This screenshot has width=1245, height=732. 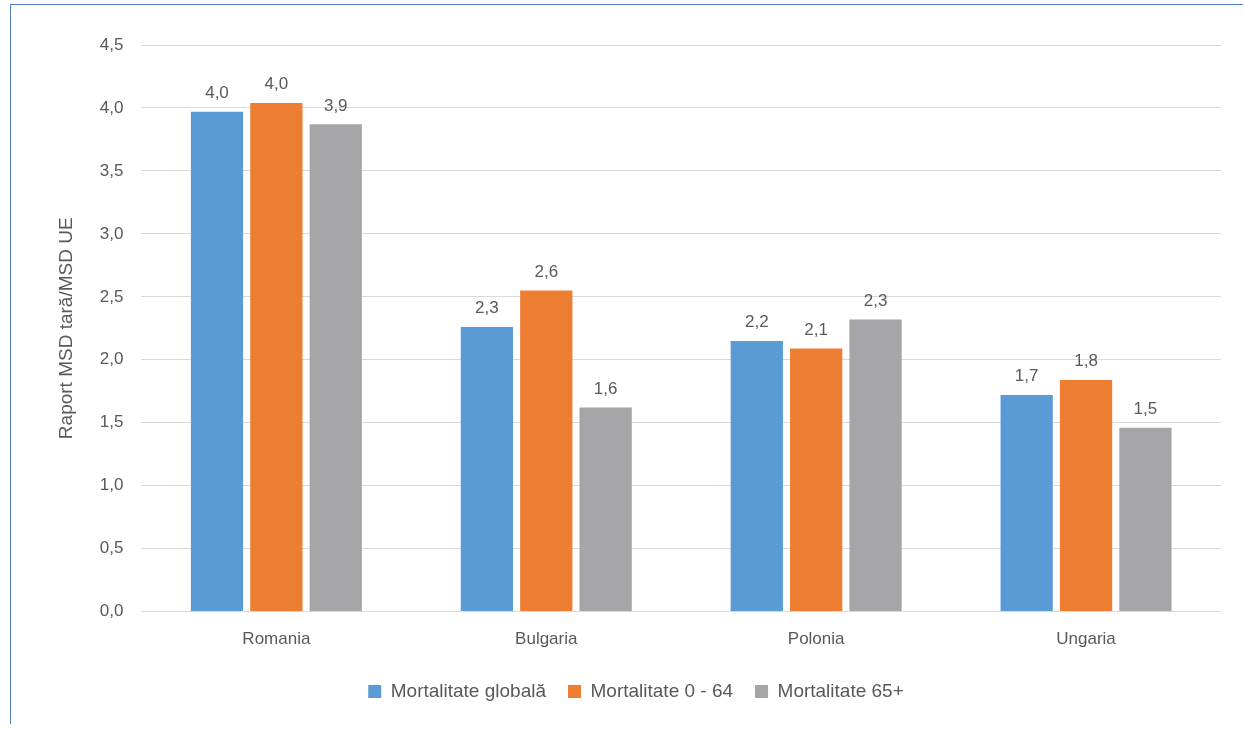 What do you see at coordinates (816, 329) in the screenshot?
I see `data-label: 2,1` at bounding box center [816, 329].